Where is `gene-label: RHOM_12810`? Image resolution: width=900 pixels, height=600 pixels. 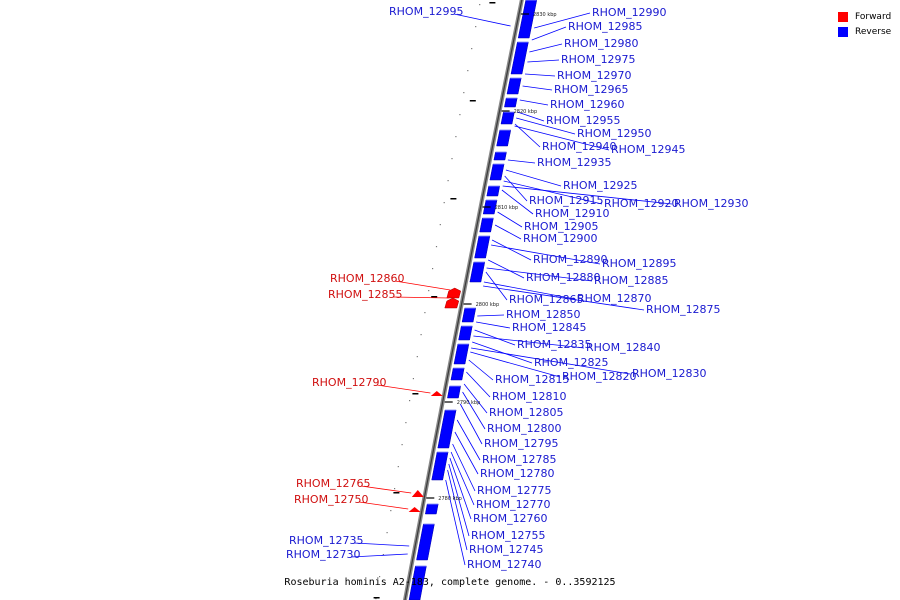
gene-label: RHOM_12810 is located at coordinates (529, 396).